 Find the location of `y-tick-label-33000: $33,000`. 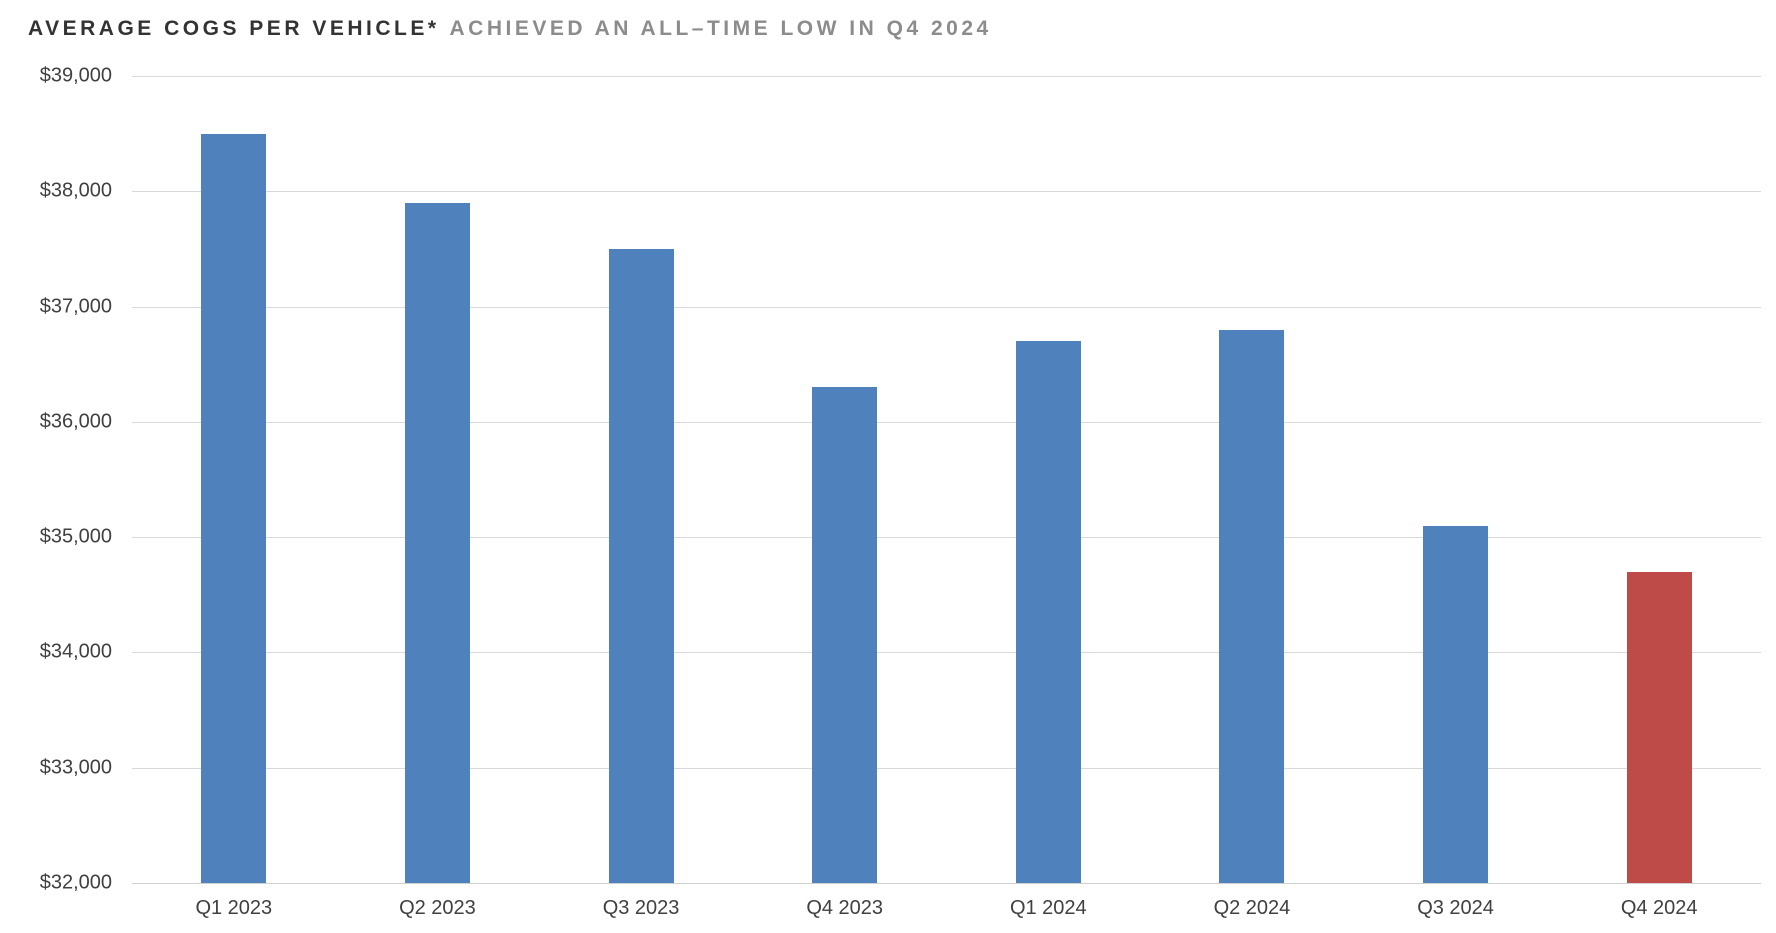

y-tick-label-33000: $33,000 is located at coordinates (75, 767).